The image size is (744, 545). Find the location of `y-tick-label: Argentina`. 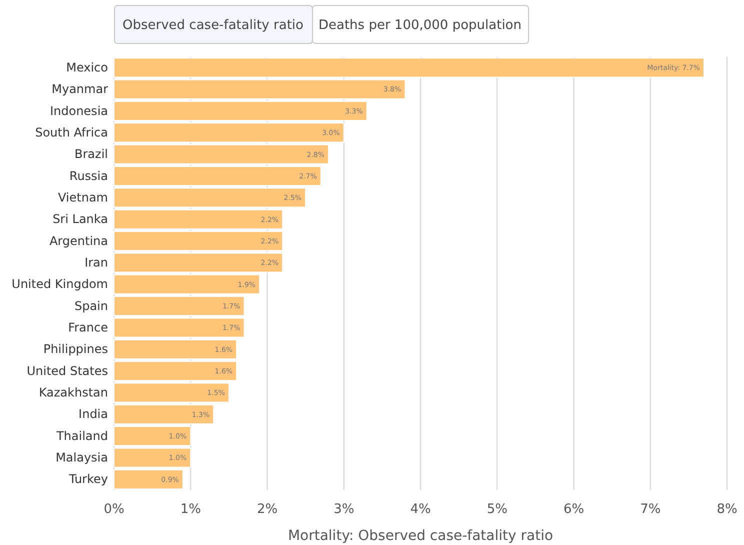

y-tick-label: Argentina is located at coordinates (78, 241).